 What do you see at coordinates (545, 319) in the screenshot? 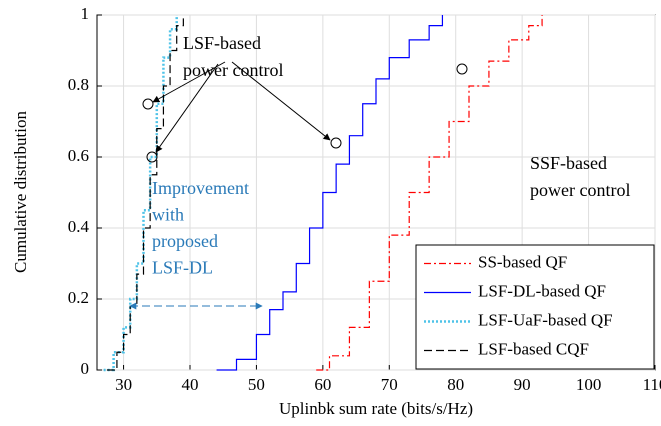
I see `legend-label: LSF-UaF-based QF` at bounding box center [545, 319].